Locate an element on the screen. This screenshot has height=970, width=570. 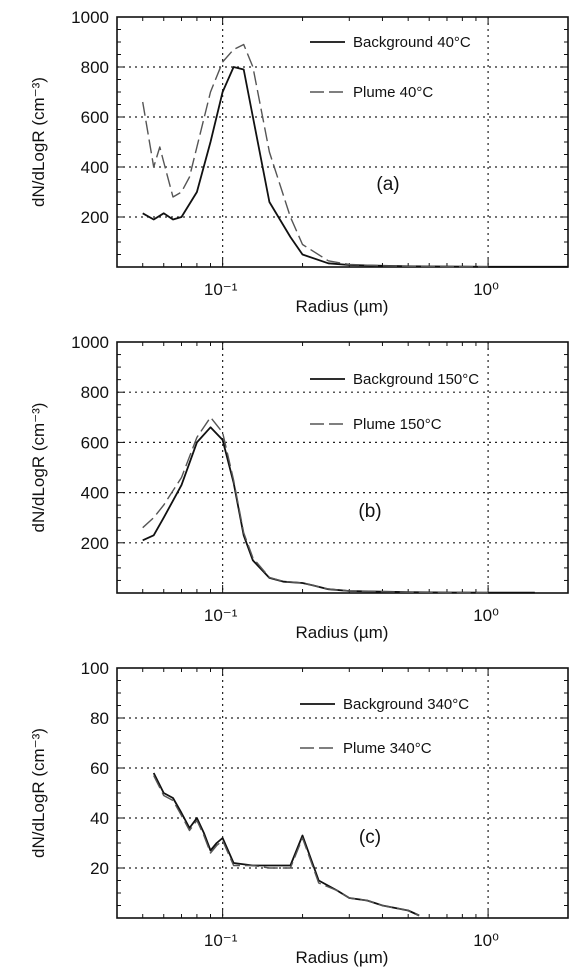
panel-label: (a) is located at coordinates (387, 184).